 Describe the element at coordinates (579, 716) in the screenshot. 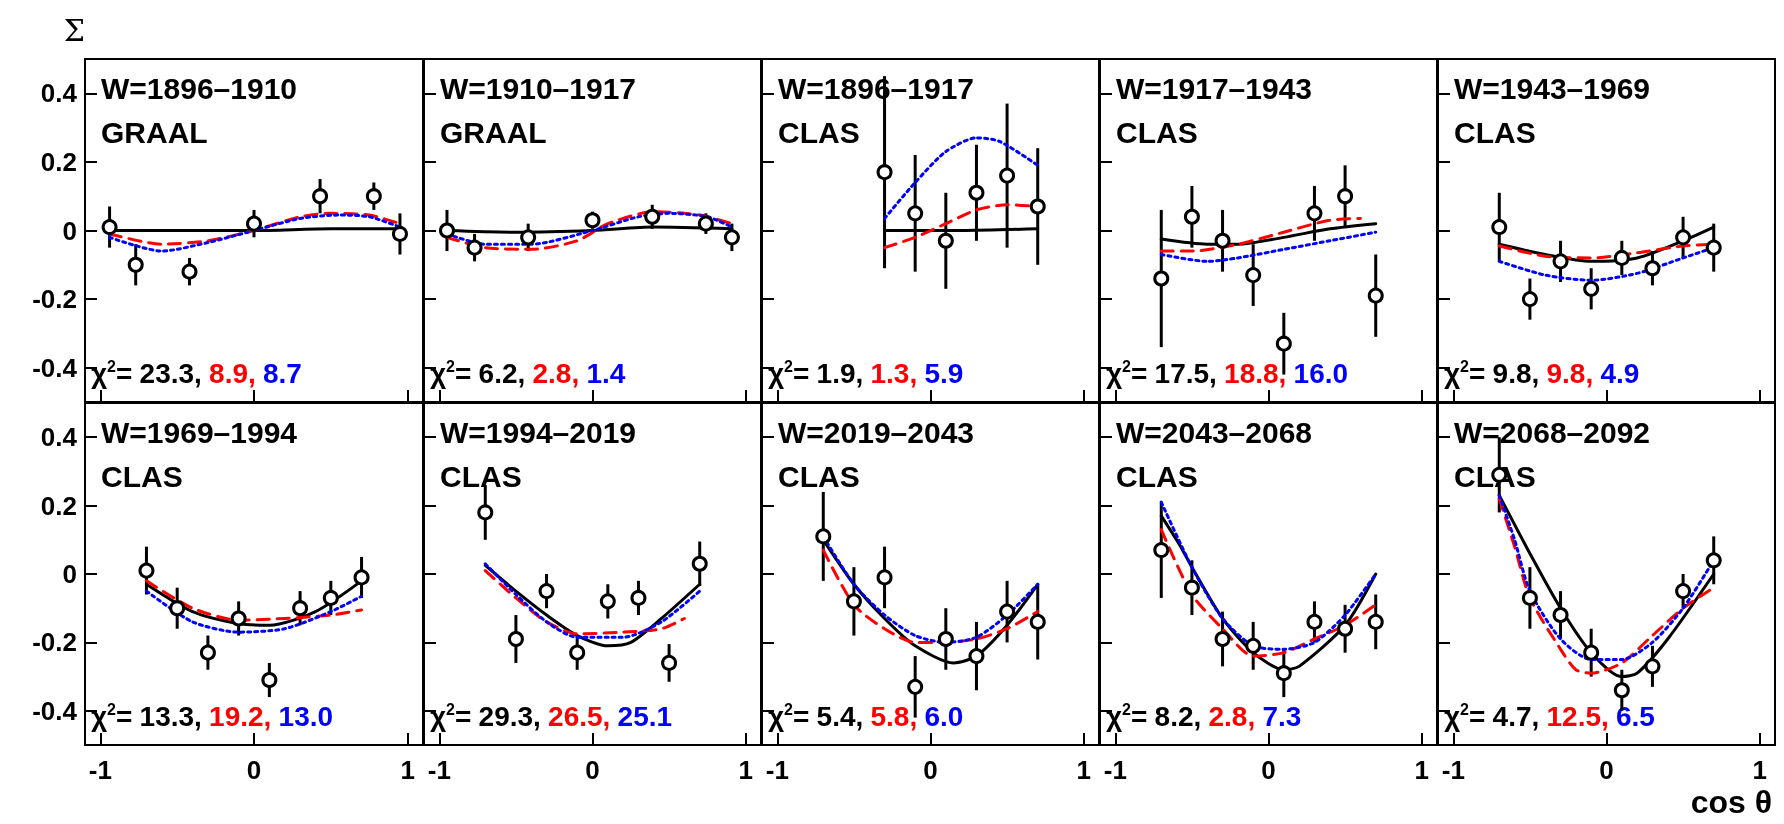

I see `annotation: 26.5,` at that location.